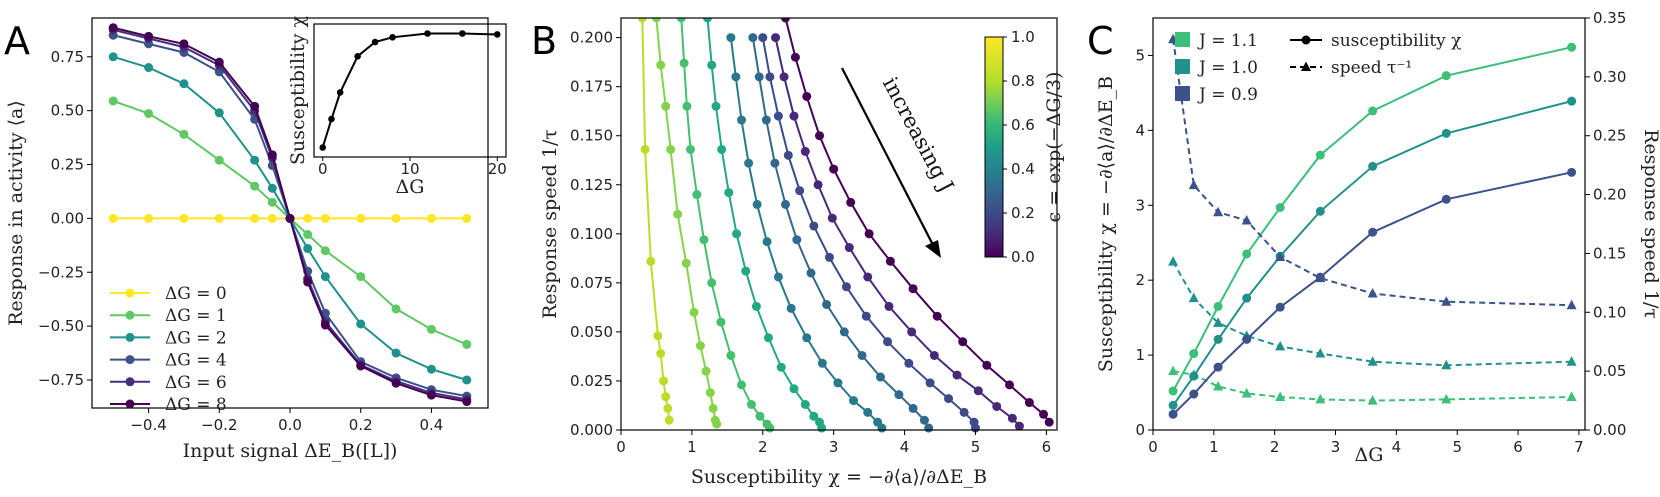  Describe the element at coordinates (1023, 169) in the screenshot. I see `colorbar-tick-label: 0.4` at that location.